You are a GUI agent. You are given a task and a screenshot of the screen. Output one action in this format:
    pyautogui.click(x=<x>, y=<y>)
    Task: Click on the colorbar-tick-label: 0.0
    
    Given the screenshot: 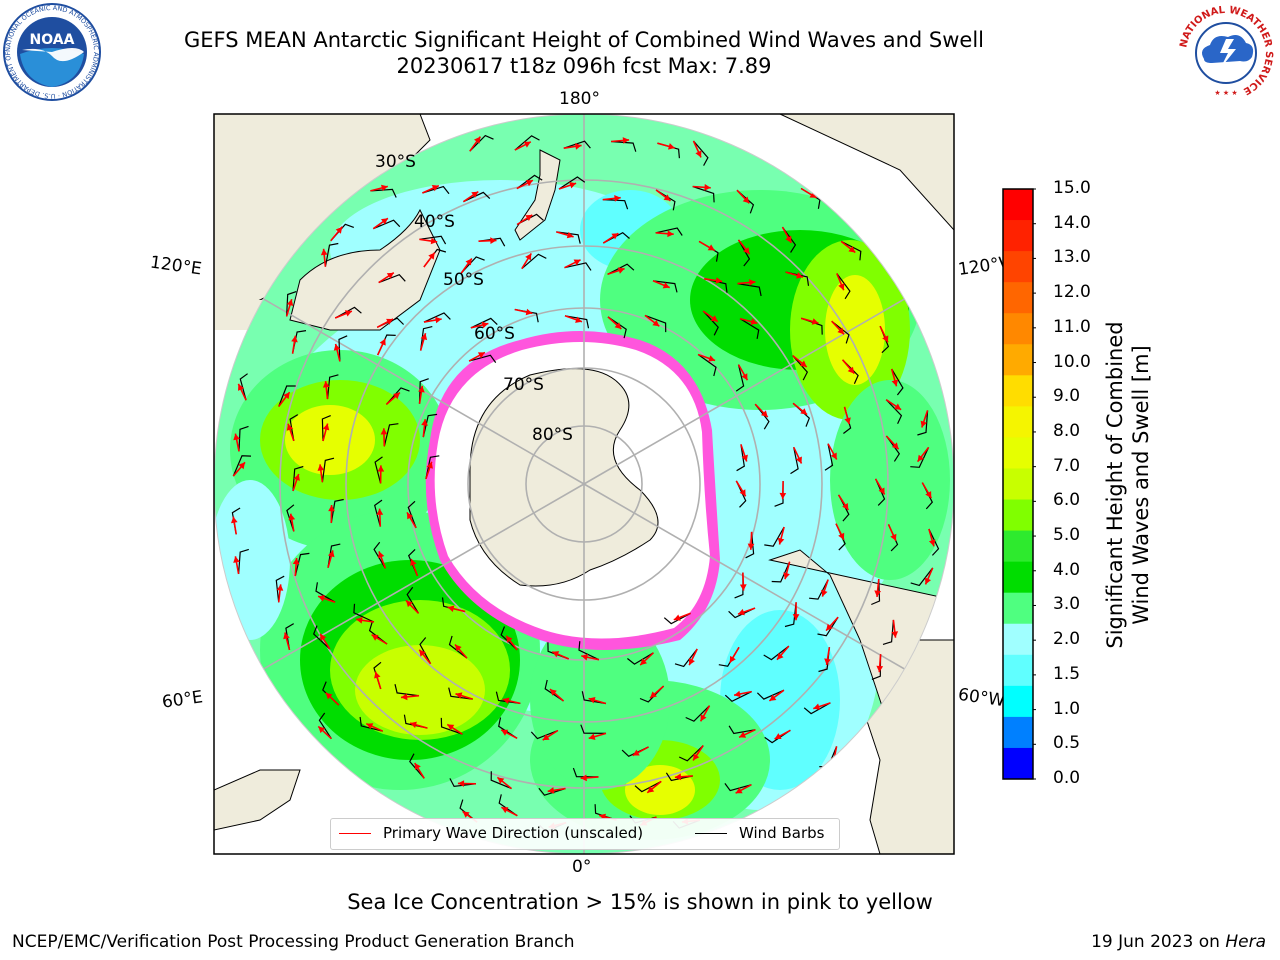 What is the action you would take?
    pyautogui.click(x=1067, y=778)
    